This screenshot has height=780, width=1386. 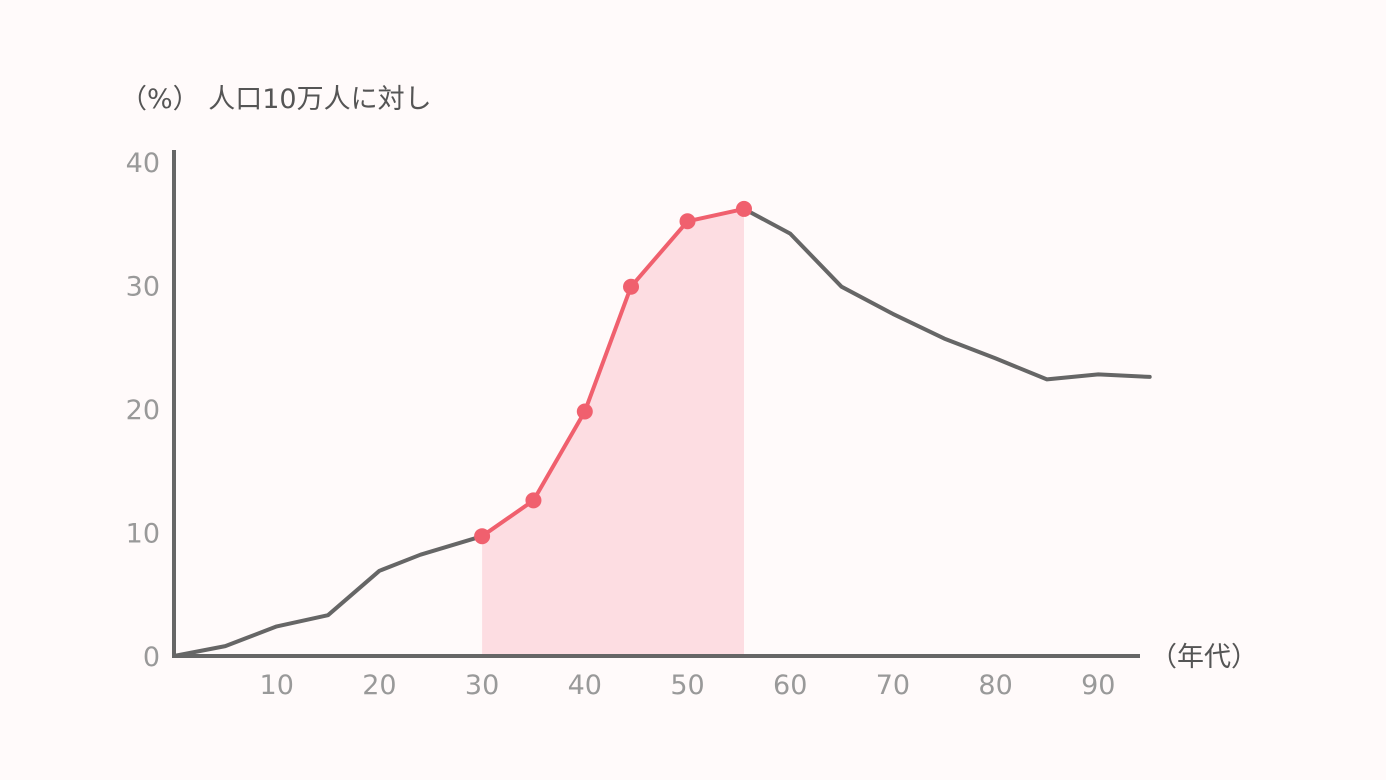 I want to click on series-line-highlight, so click(x=613, y=372).